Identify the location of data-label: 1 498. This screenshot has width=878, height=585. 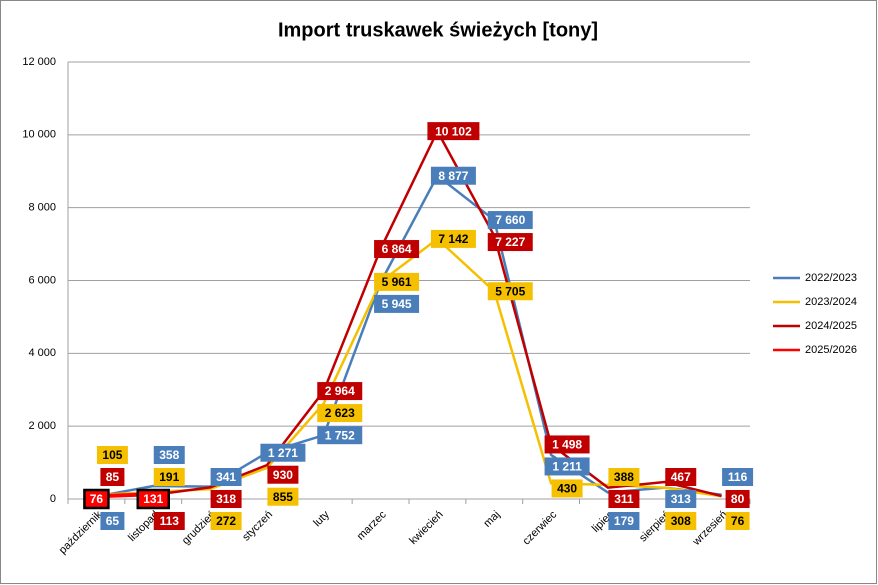
(567, 445).